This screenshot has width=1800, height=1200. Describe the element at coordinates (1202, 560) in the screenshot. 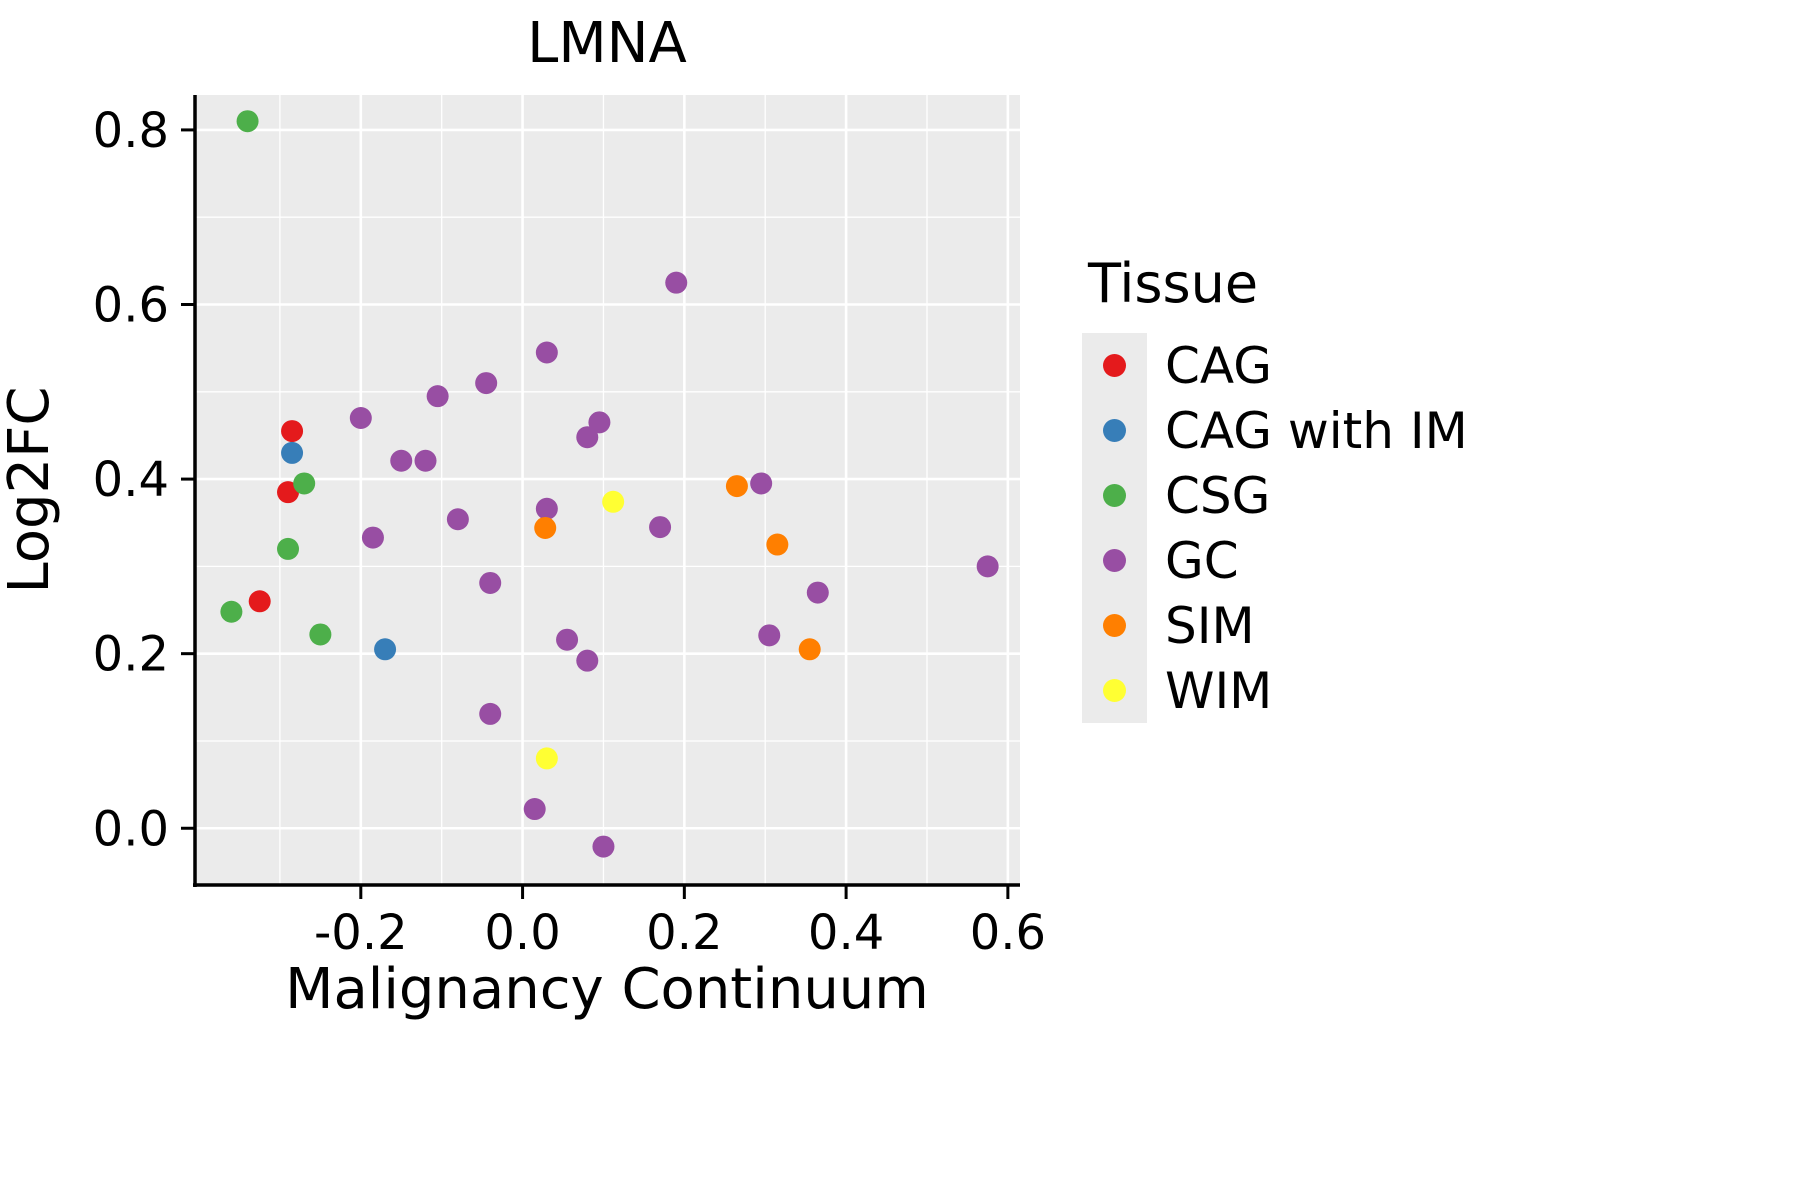

I see `legend-label: GC` at that location.